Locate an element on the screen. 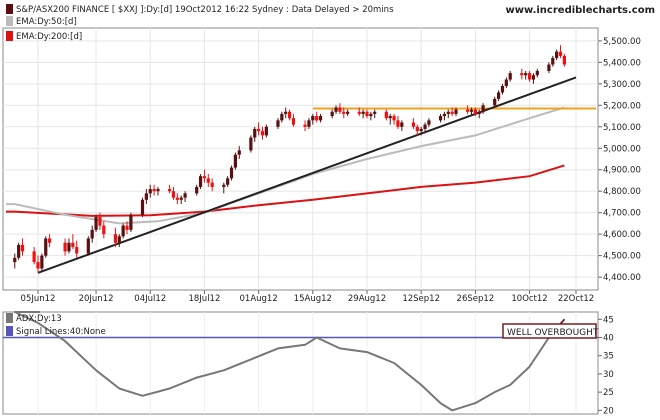 The image size is (660, 420). adx-y-tick-label-0: 20 is located at coordinates (608, 411).